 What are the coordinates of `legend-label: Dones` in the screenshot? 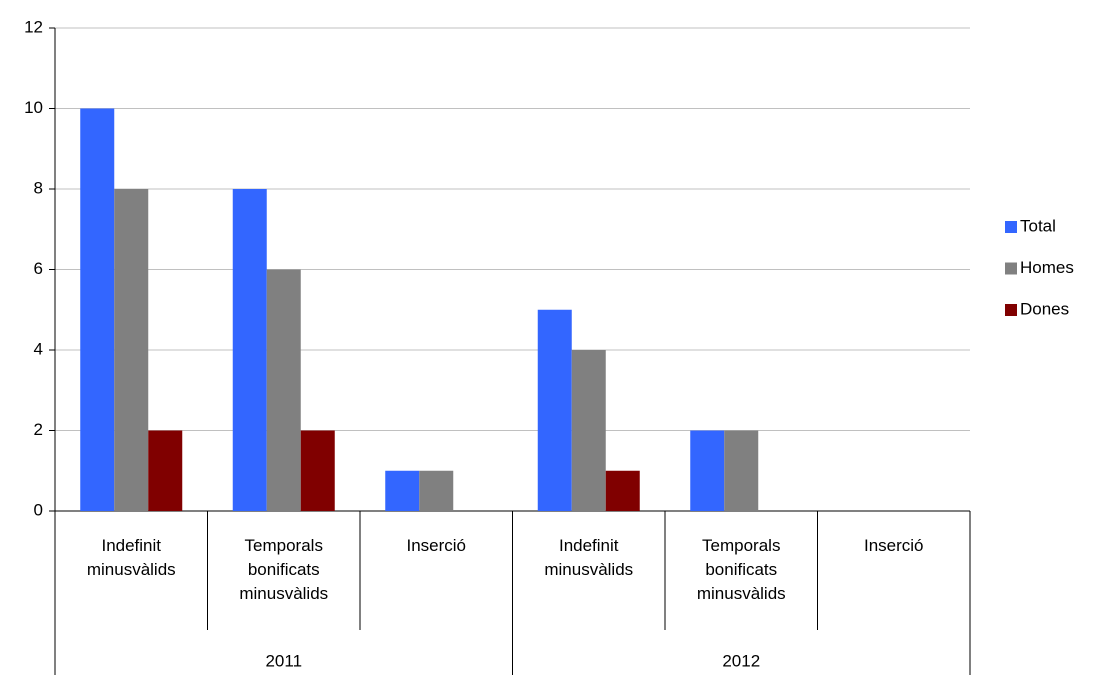 It's located at (1044, 308).